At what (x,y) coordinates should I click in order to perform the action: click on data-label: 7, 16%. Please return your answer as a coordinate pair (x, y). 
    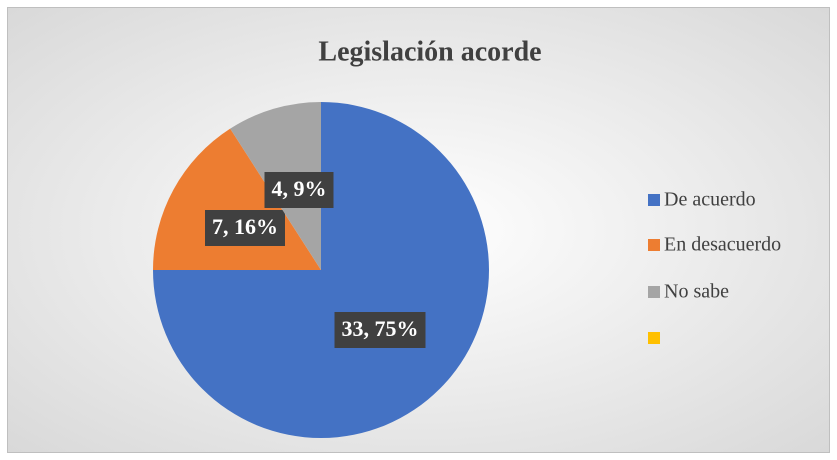
    Looking at the image, I should click on (245, 226).